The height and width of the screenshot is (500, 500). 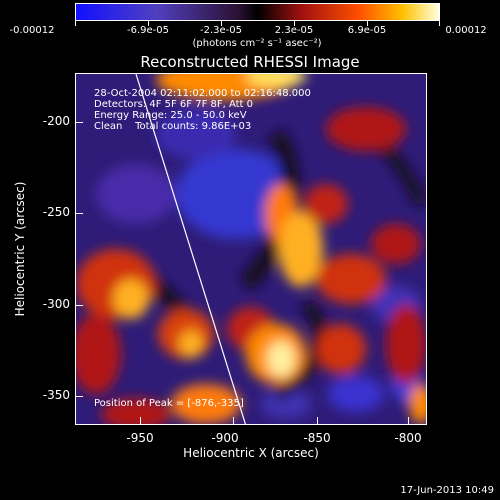 What do you see at coordinates (408, 438) in the screenshot?
I see `x-tick-label: -800` at bounding box center [408, 438].